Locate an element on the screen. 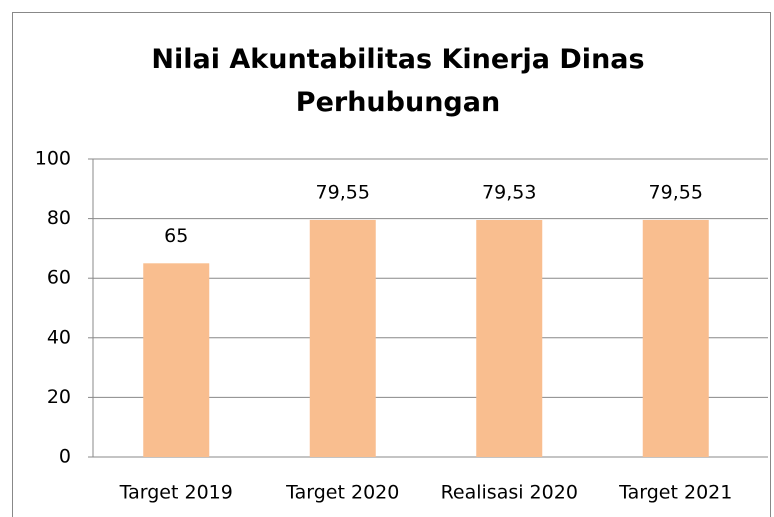 Image resolution: width=774 pixels, height=517 pixels. data-label: 65 is located at coordinates (176, 236).